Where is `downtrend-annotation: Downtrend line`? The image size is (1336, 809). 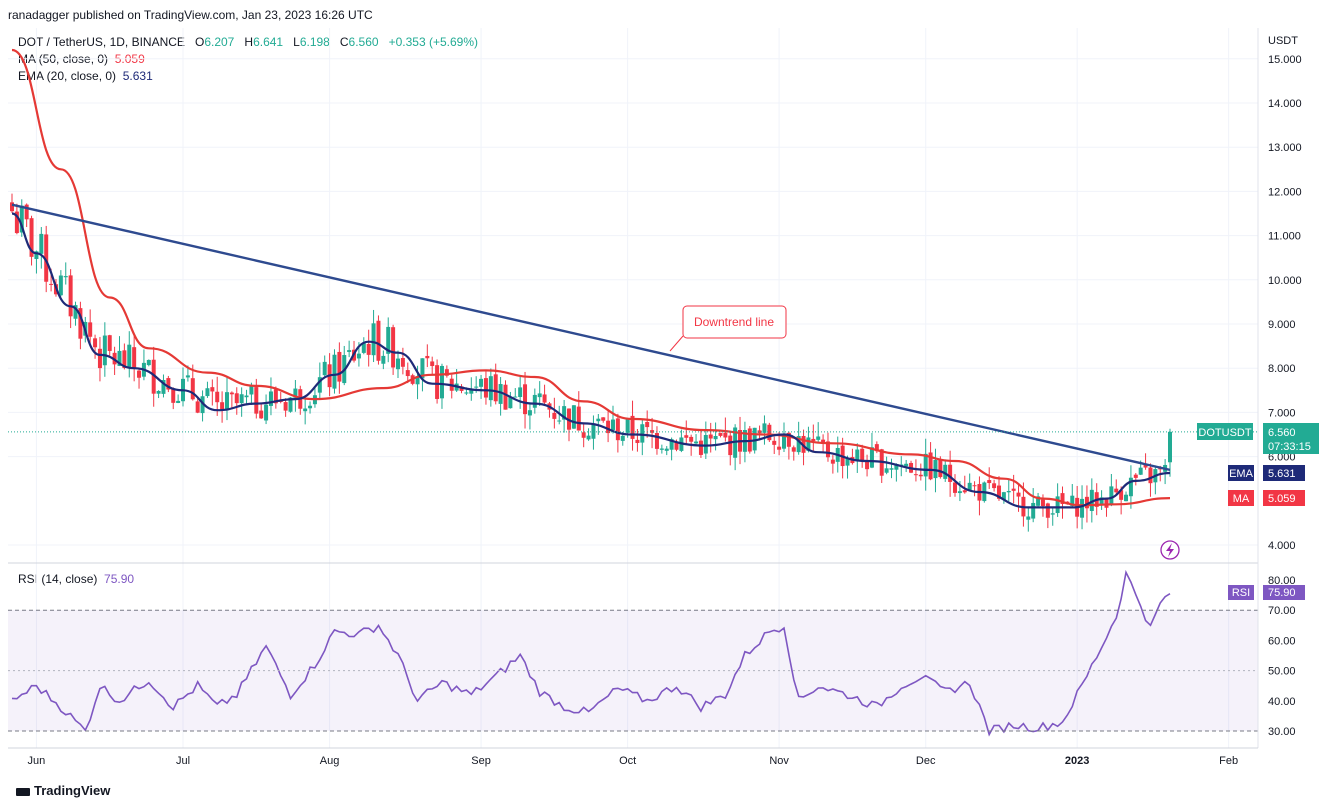 downtrend-annotation: Downtrend line is located at coordinates (728, 328).